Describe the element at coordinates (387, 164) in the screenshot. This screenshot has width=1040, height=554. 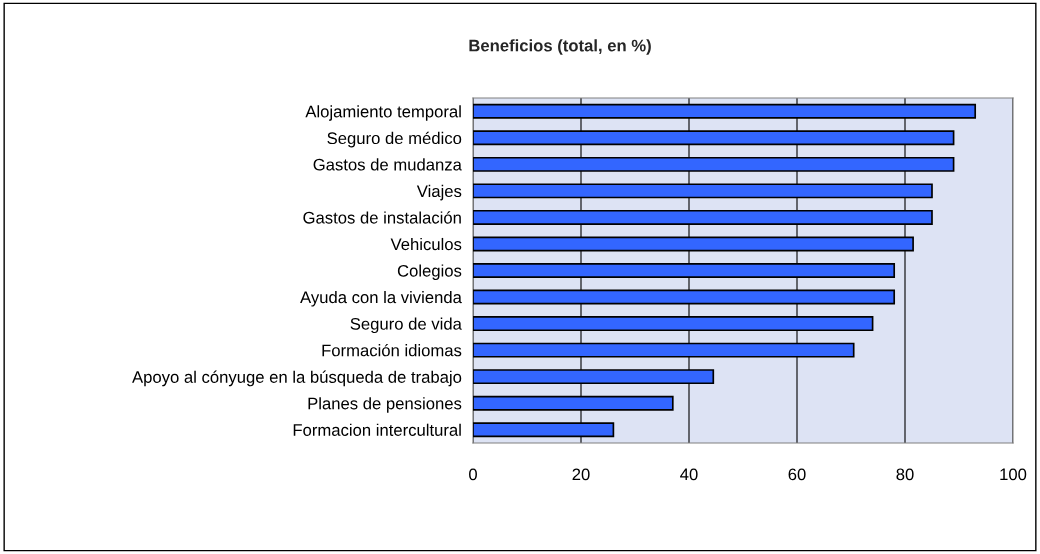
I see `y-tick-label: Gastos de mudanza` at that location.